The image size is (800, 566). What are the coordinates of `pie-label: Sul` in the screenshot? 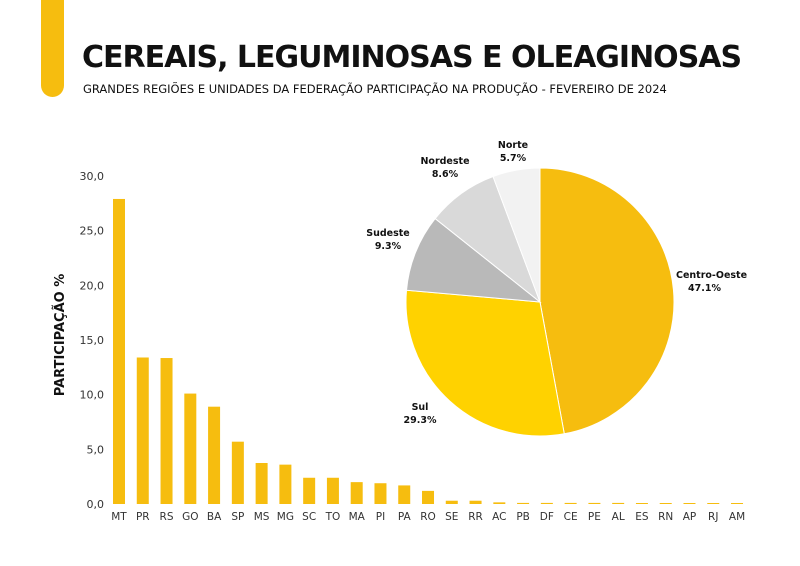 It's located at (420, 407).